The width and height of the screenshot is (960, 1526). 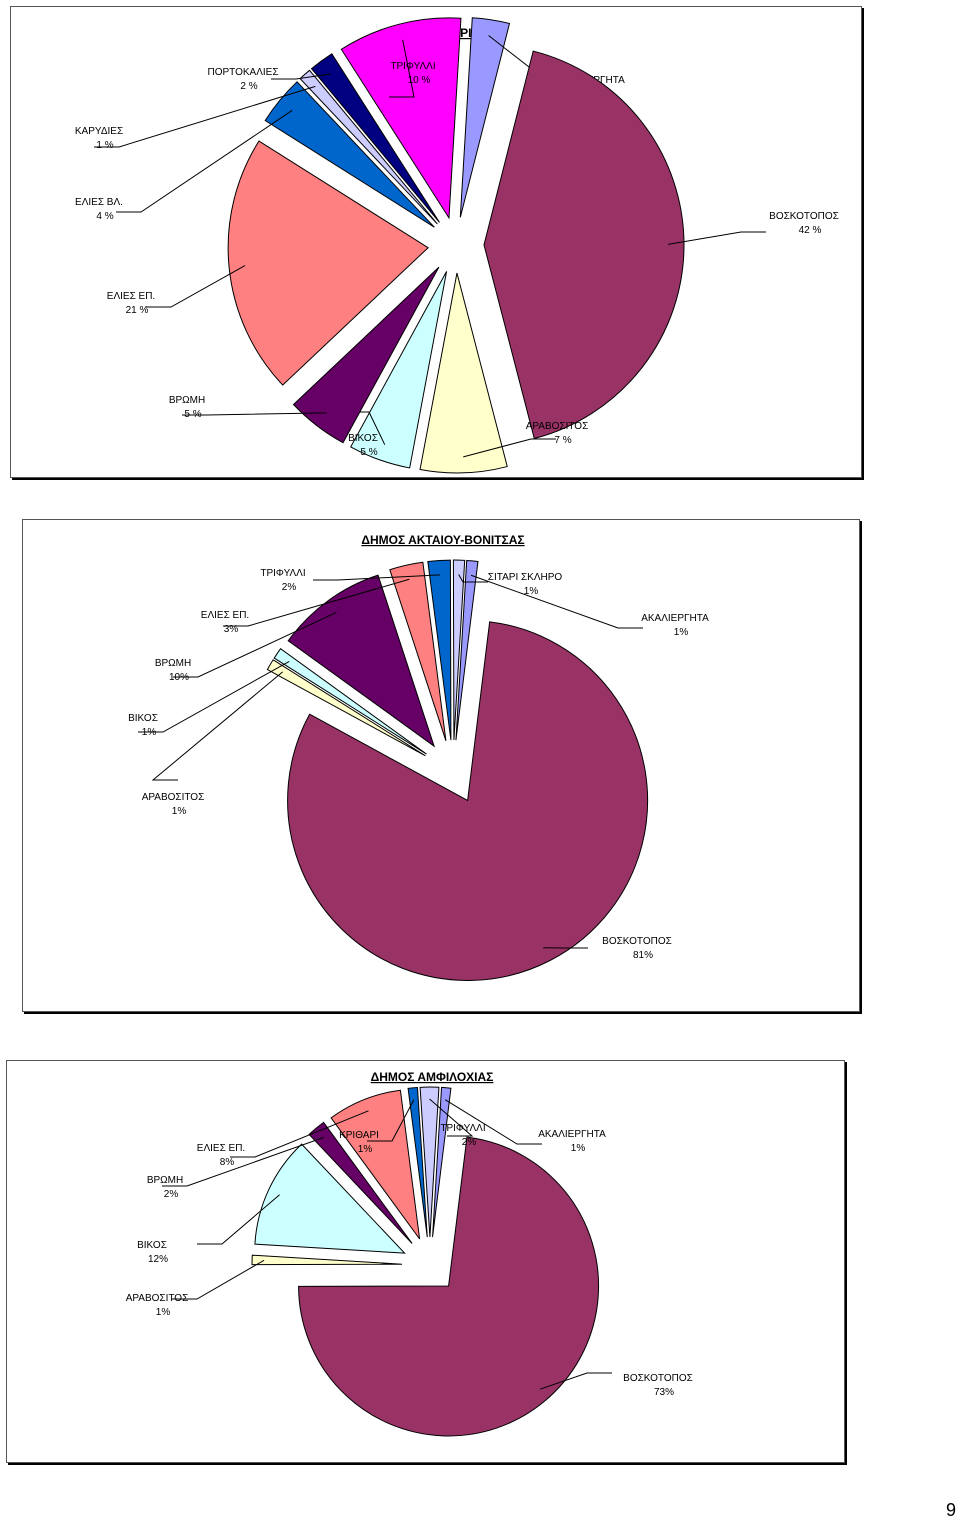 I want to click on aktaiou-label-value-4: 10%, so click(x=179, y=677).